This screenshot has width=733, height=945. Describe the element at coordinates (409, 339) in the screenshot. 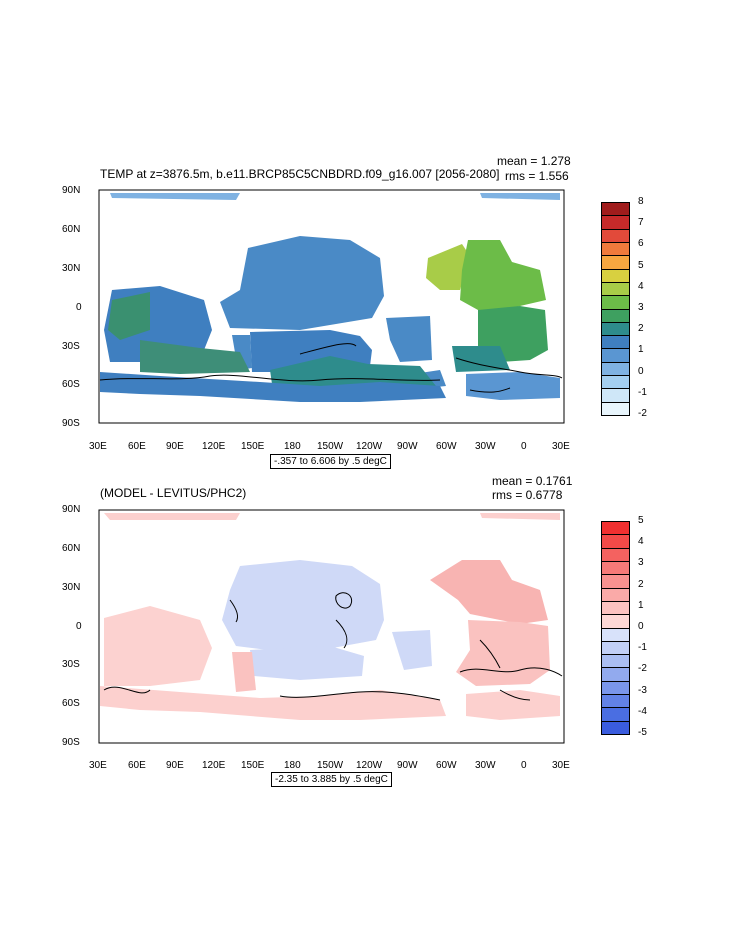

I see `top-pacific-east` at that location.